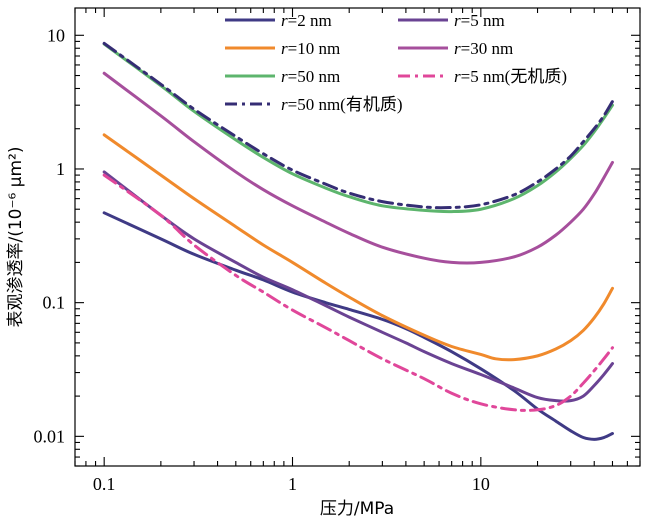 This screenshot has height=522, width=650. What do you see at coordinates (483, 48) in the screenshot?
I see `legend-label: r=30 nm` at bounding box center [483, 48].